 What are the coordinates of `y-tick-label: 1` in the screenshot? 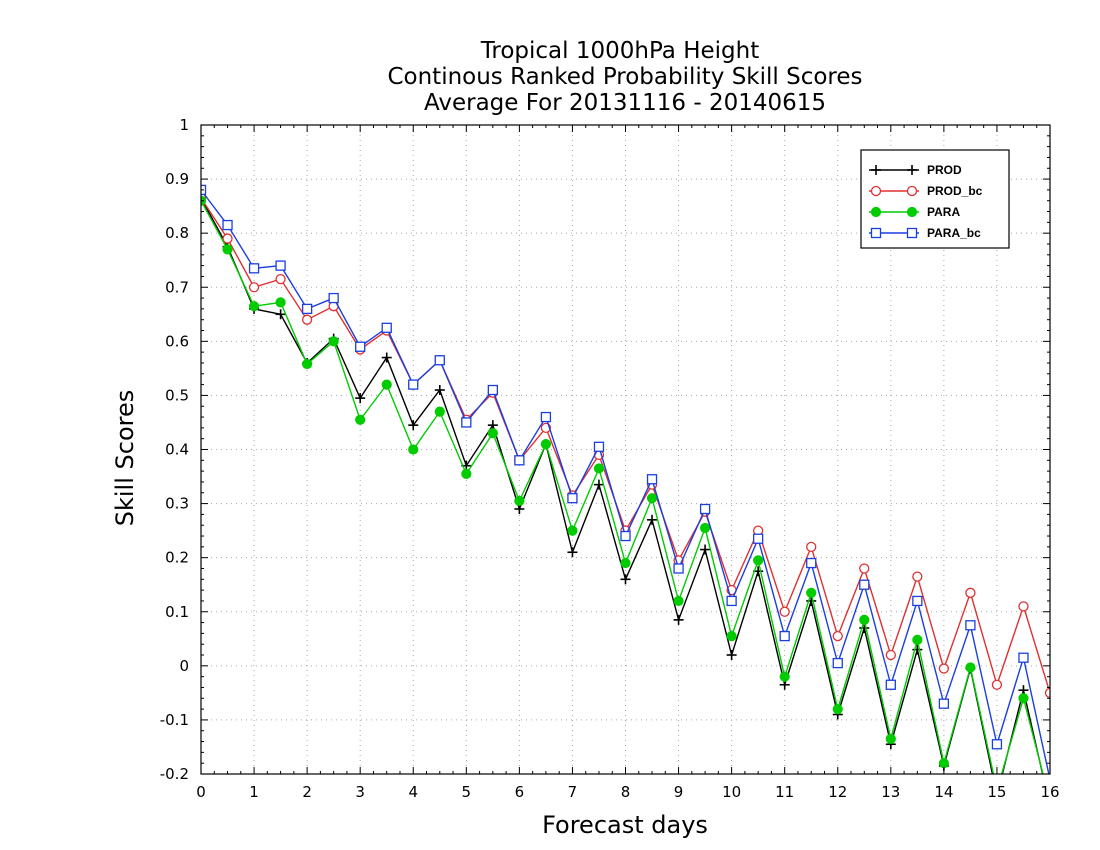 It's located at (184, 125).